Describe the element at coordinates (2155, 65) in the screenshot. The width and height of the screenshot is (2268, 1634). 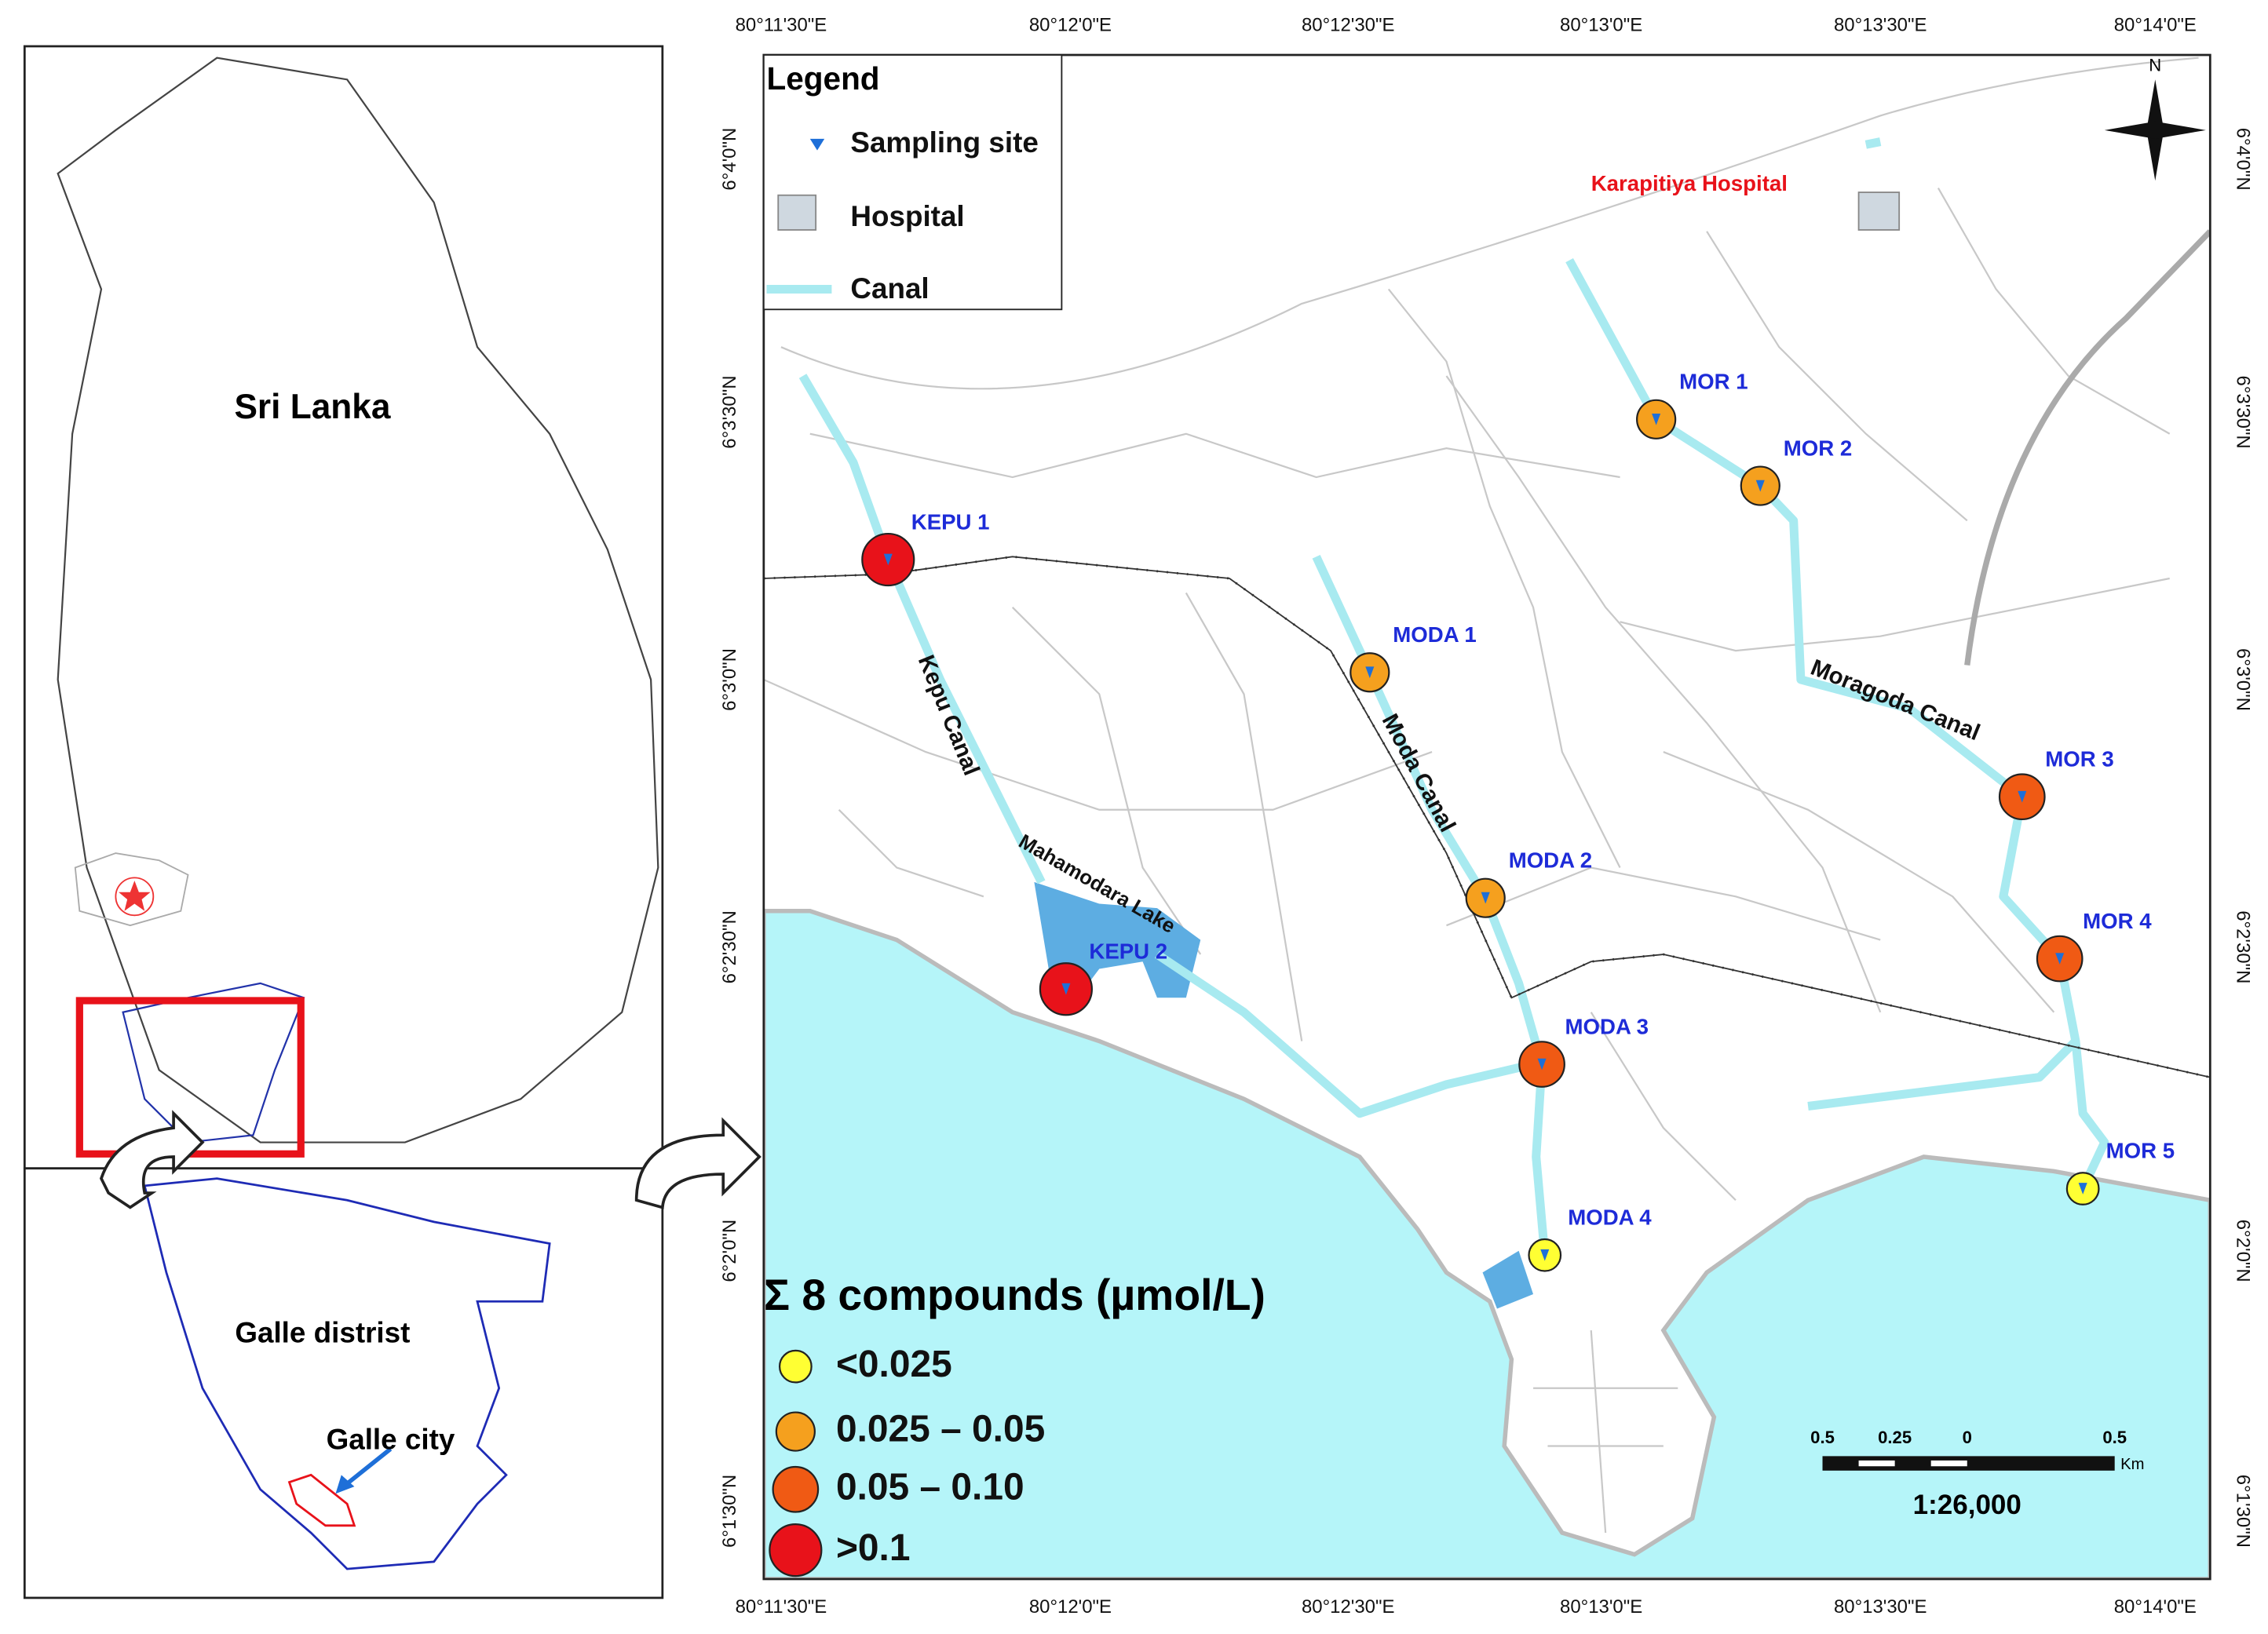
I see `north-label: N` at that location.